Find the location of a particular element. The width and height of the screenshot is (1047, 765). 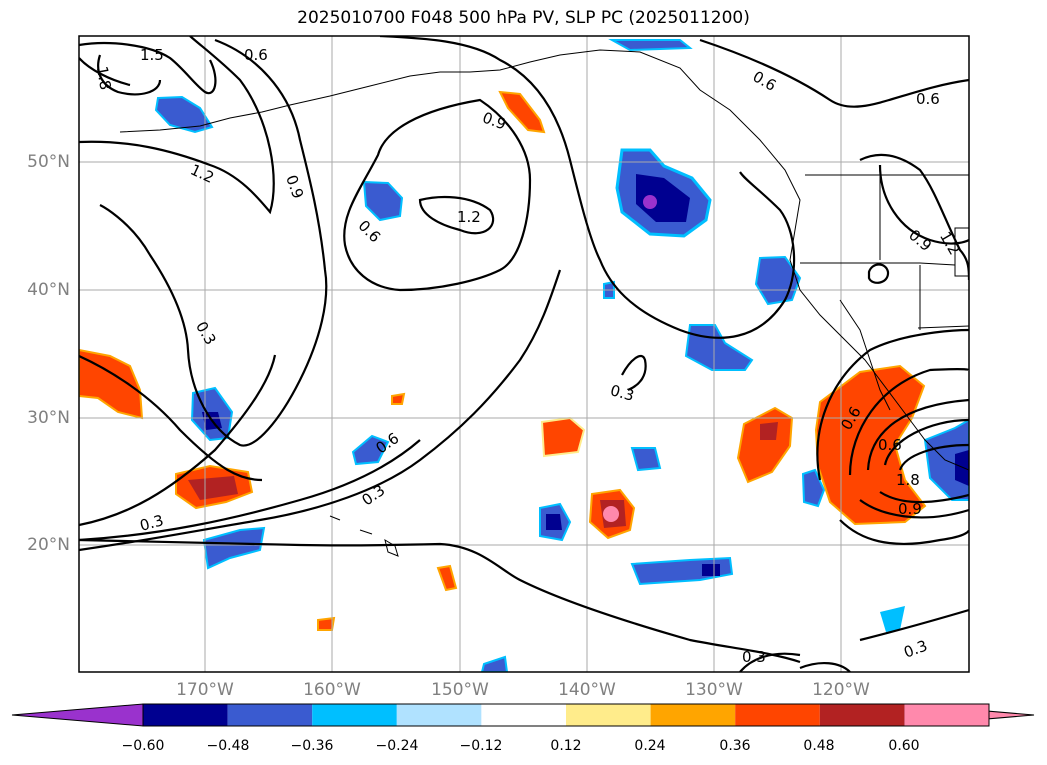

colorbar-tick: −0.24 is located at coordinates (397, 746).